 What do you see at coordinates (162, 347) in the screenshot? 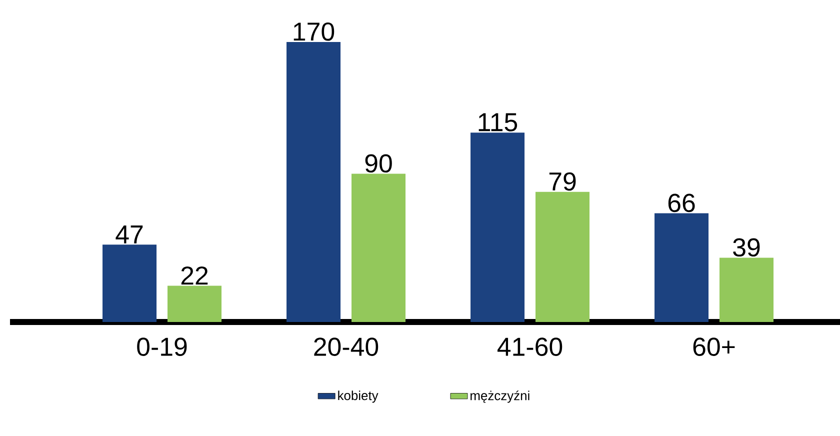
I see `x-tick-label: 0-19` at bounding box center [162, 347].